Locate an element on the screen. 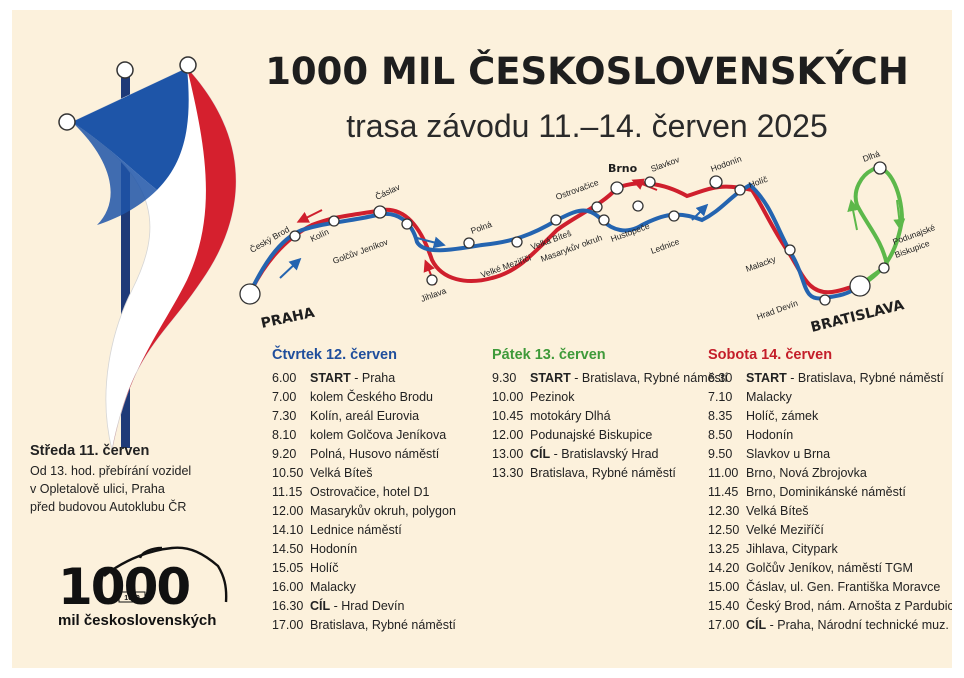 Image resolution: width=964 pixels, height=678 pixels. schedule-description: Holíč, zámek is located at coordinates (782, 416).